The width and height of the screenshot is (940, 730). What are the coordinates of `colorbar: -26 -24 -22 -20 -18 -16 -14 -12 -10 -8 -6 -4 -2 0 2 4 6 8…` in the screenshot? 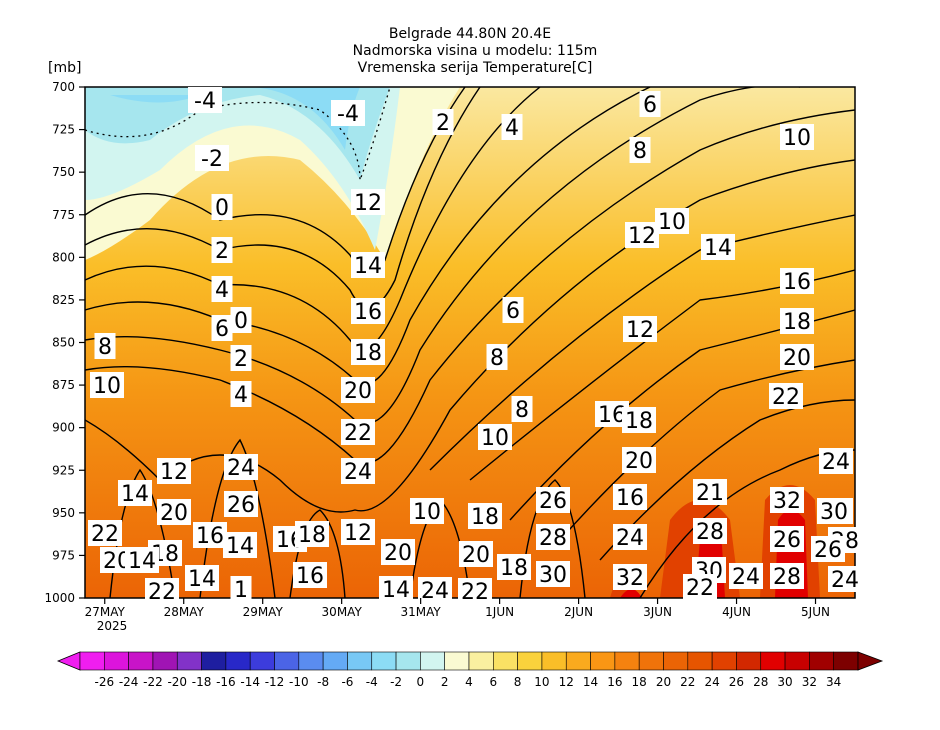 It's located at (470, 670).